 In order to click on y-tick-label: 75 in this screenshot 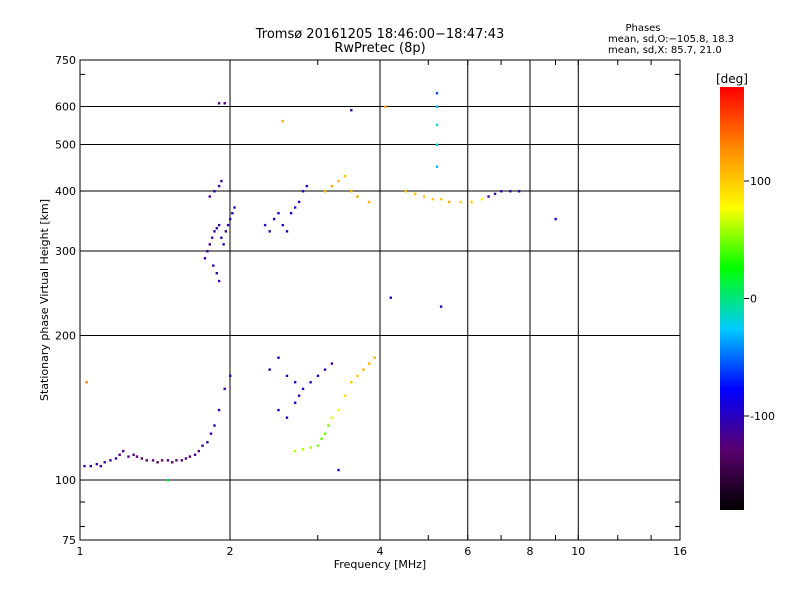, I will do `click(69, 540)`.